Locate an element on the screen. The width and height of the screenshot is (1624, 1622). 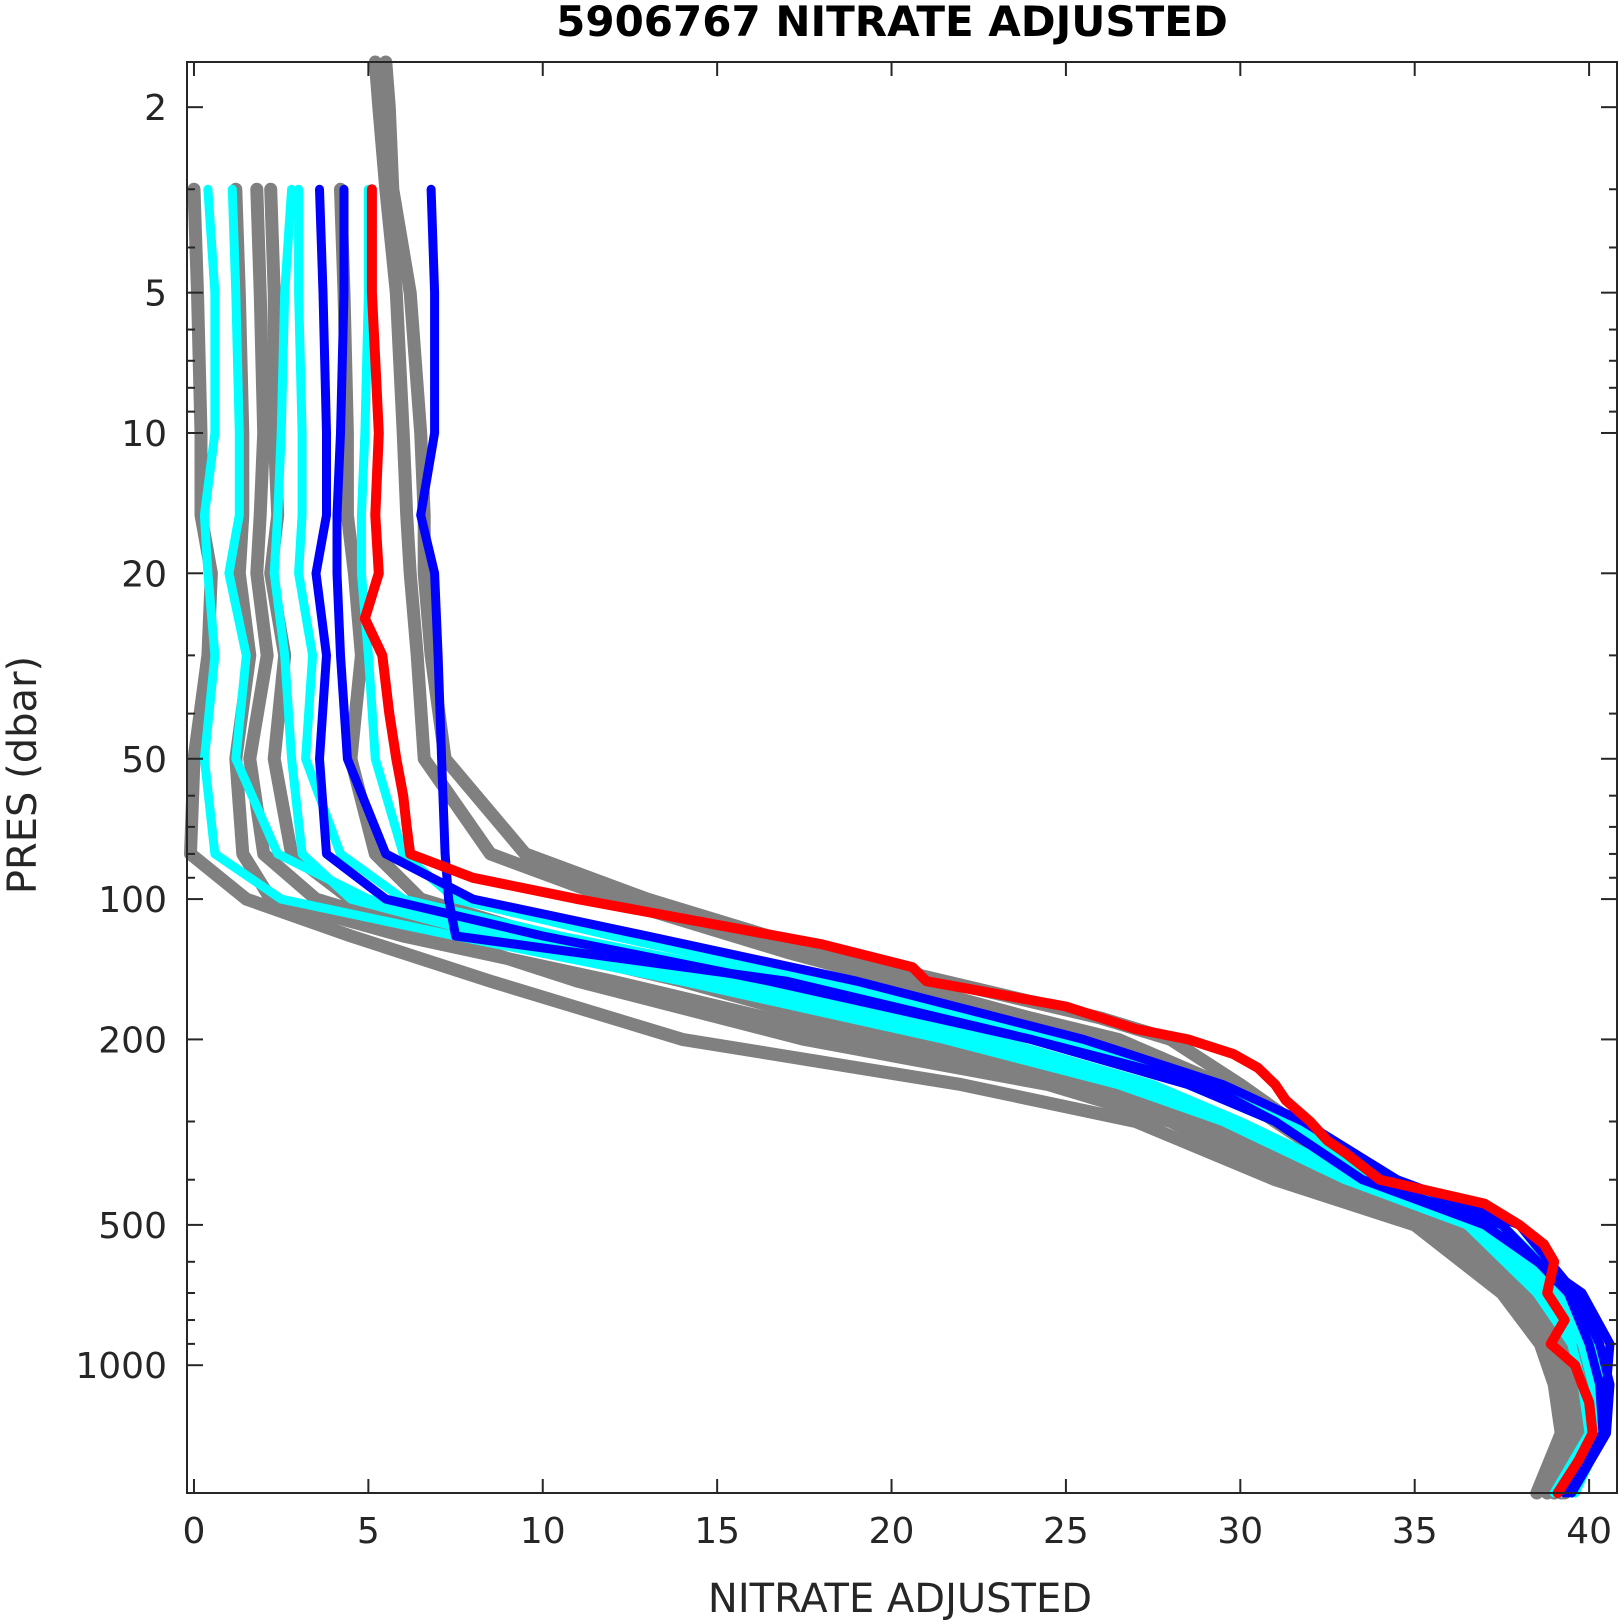
x-tick-label: 35 is located at coordinates (1415, 1531).